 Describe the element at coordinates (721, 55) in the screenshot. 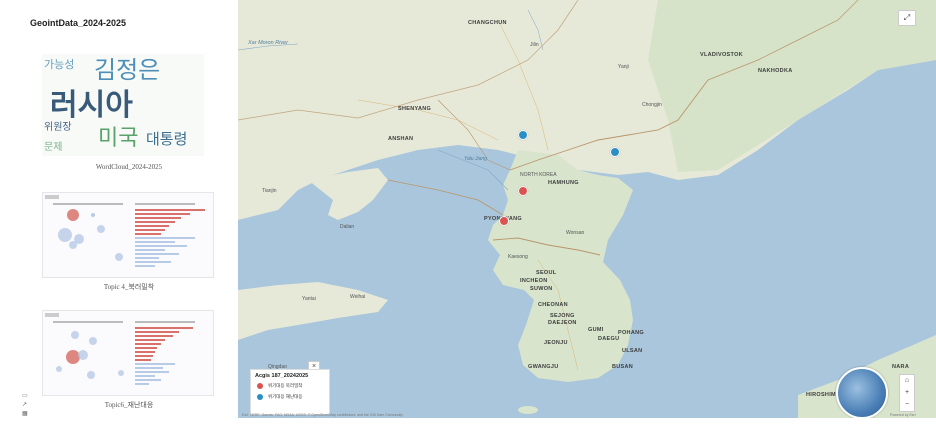

I see `label-vladivostok: VLADIVOSTOK` at that location.